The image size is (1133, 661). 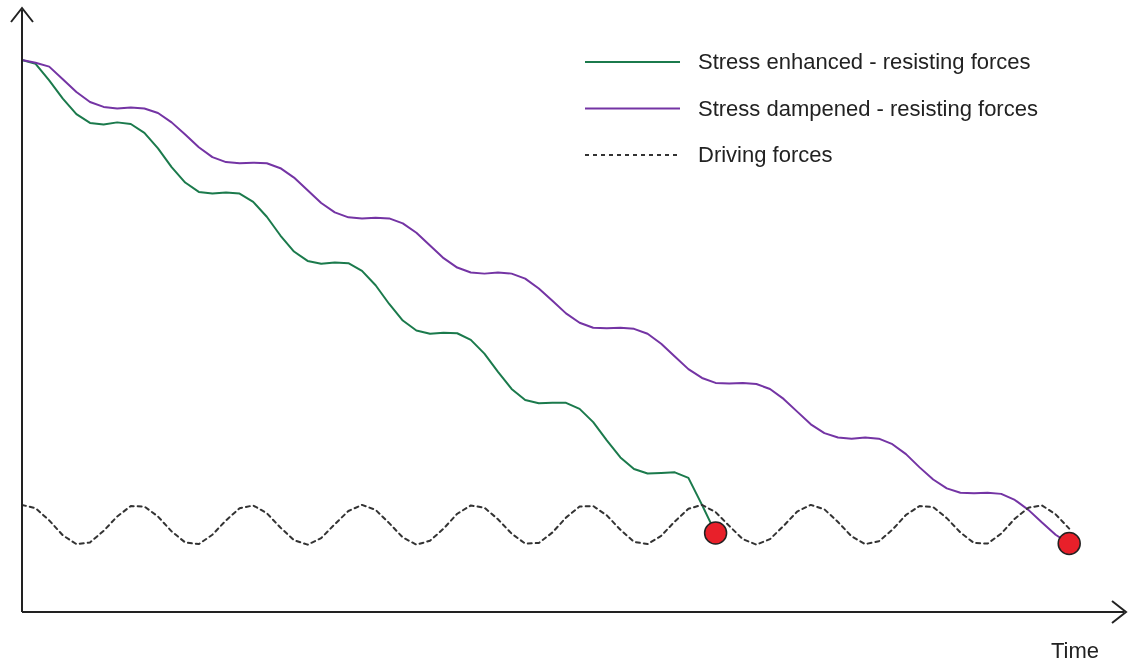 What do you see at coordinates (765, 154) in the screenshot?
I see `legend-label: Driving forces` at bounding box center [765, 154].